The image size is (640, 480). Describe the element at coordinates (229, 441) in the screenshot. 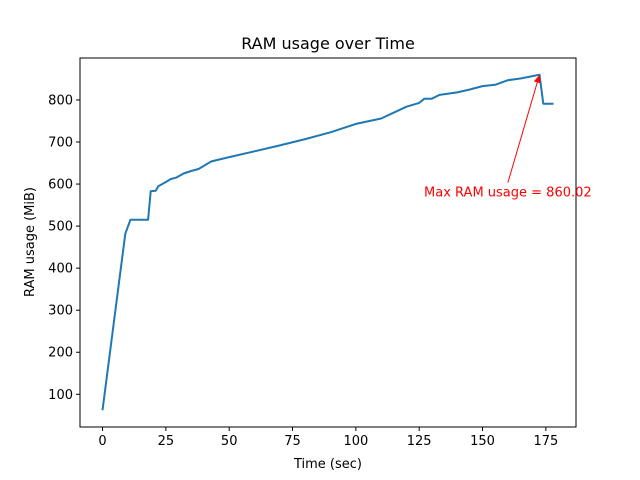

I see `x-tick-label: 50` at that location.